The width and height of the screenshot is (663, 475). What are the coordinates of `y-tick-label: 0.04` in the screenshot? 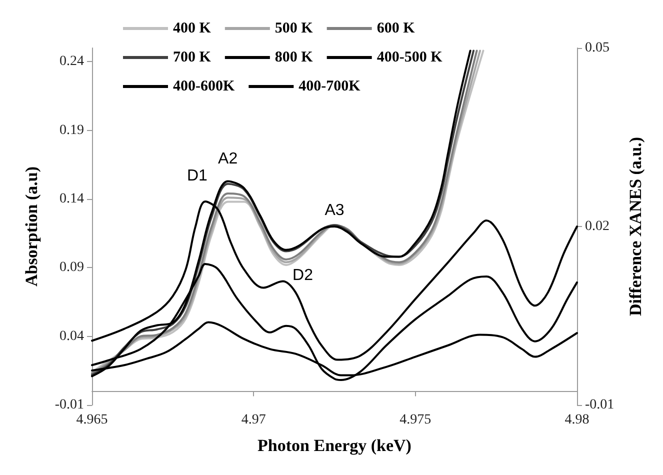 It's located at (72, 336).